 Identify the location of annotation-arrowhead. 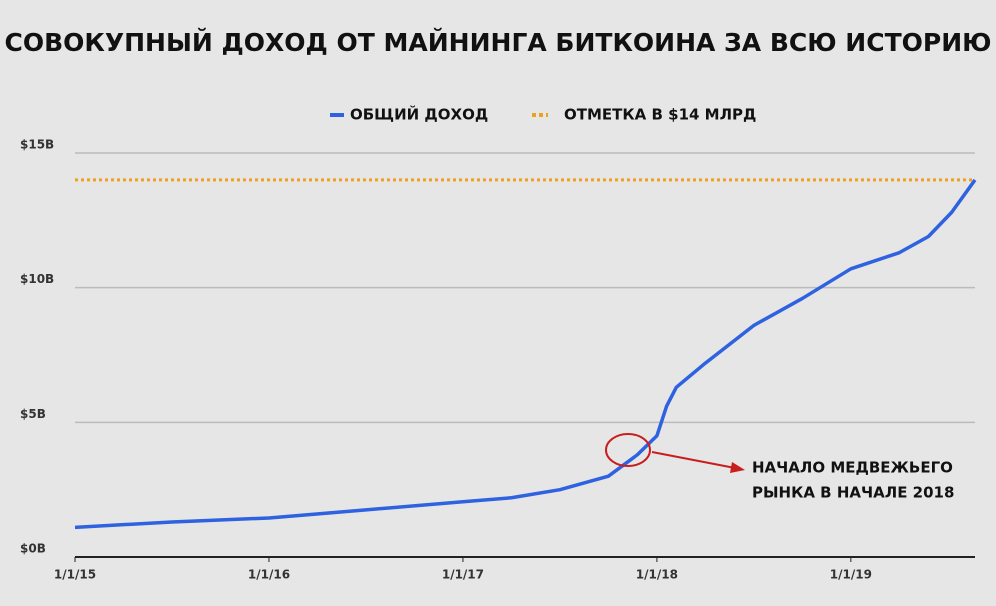
(737, 467).